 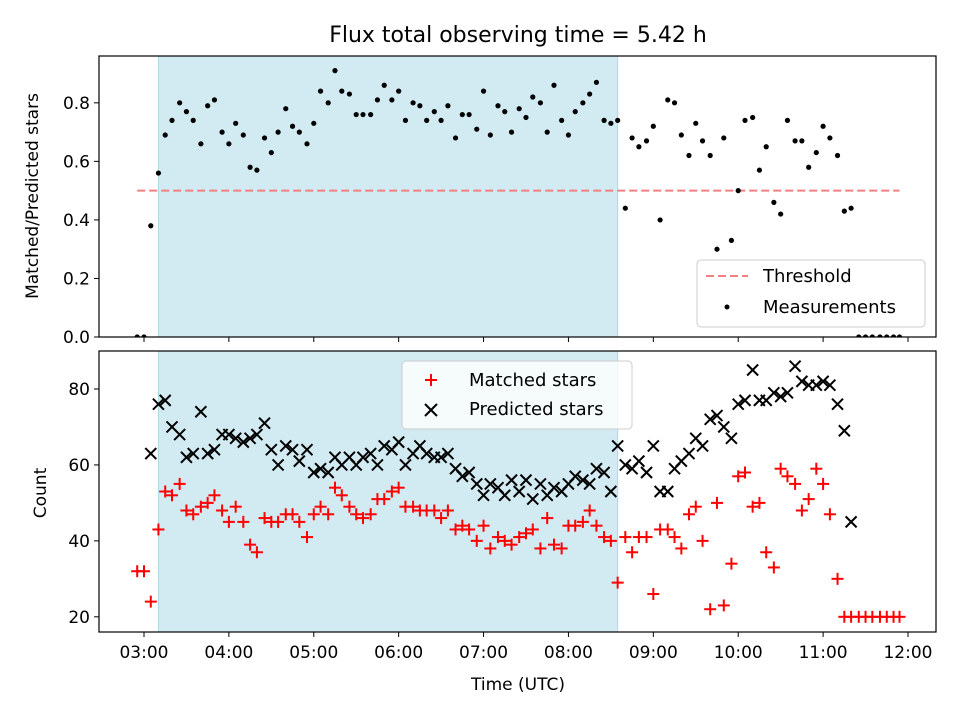 I want to click on y-tick-label: 0.6, so click(x=76, y=162).